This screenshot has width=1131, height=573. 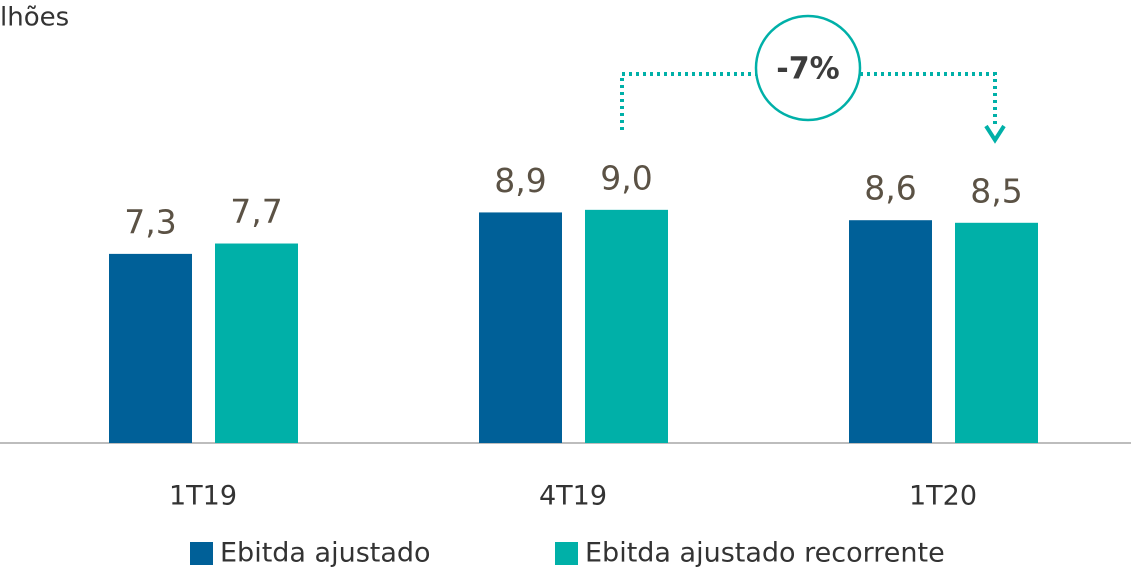 What do you see at coordinates (765, 553) in the screenshot?
I see `legend-label: Ebitda ajustado recorrente` at bounding box center [765, 553].